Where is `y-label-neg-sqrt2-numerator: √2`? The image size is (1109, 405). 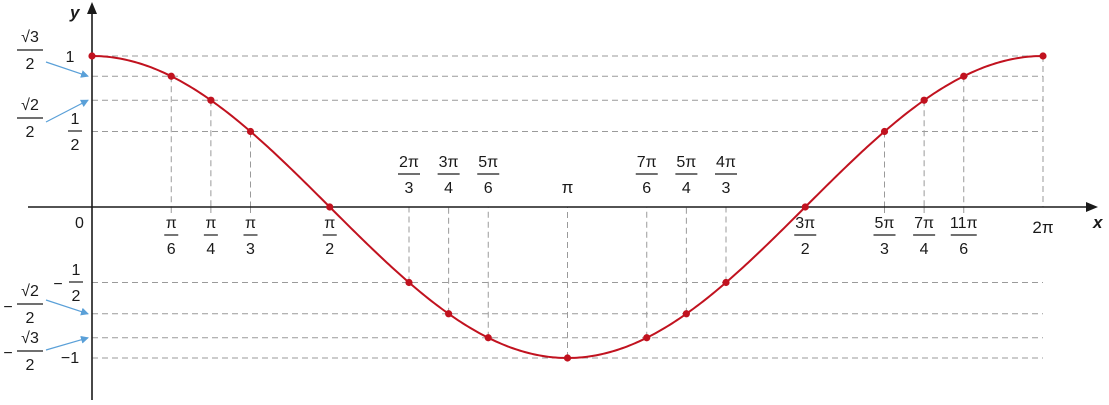
y-label-neg-sqrt2-numerator: √2 is located at coordinates (30, 291).